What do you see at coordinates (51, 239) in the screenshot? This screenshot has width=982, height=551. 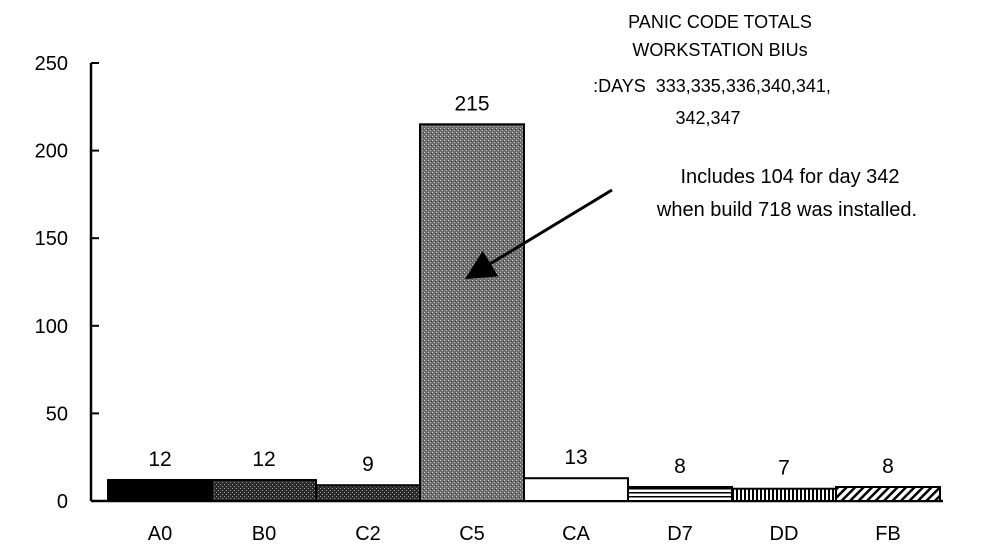 I see `y-tick-label: 150` at bounding box center [51, 239].